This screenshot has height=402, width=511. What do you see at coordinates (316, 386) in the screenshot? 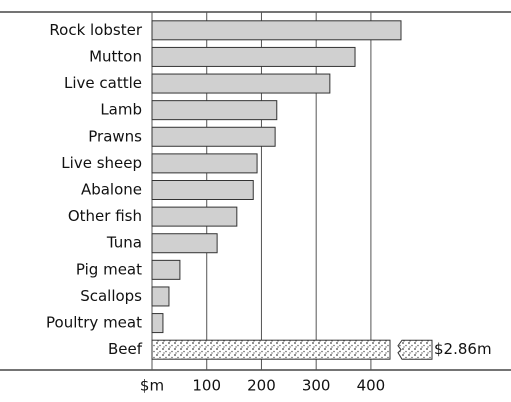
I see `x-tick-label: 300` at bounding box center [316, 386].